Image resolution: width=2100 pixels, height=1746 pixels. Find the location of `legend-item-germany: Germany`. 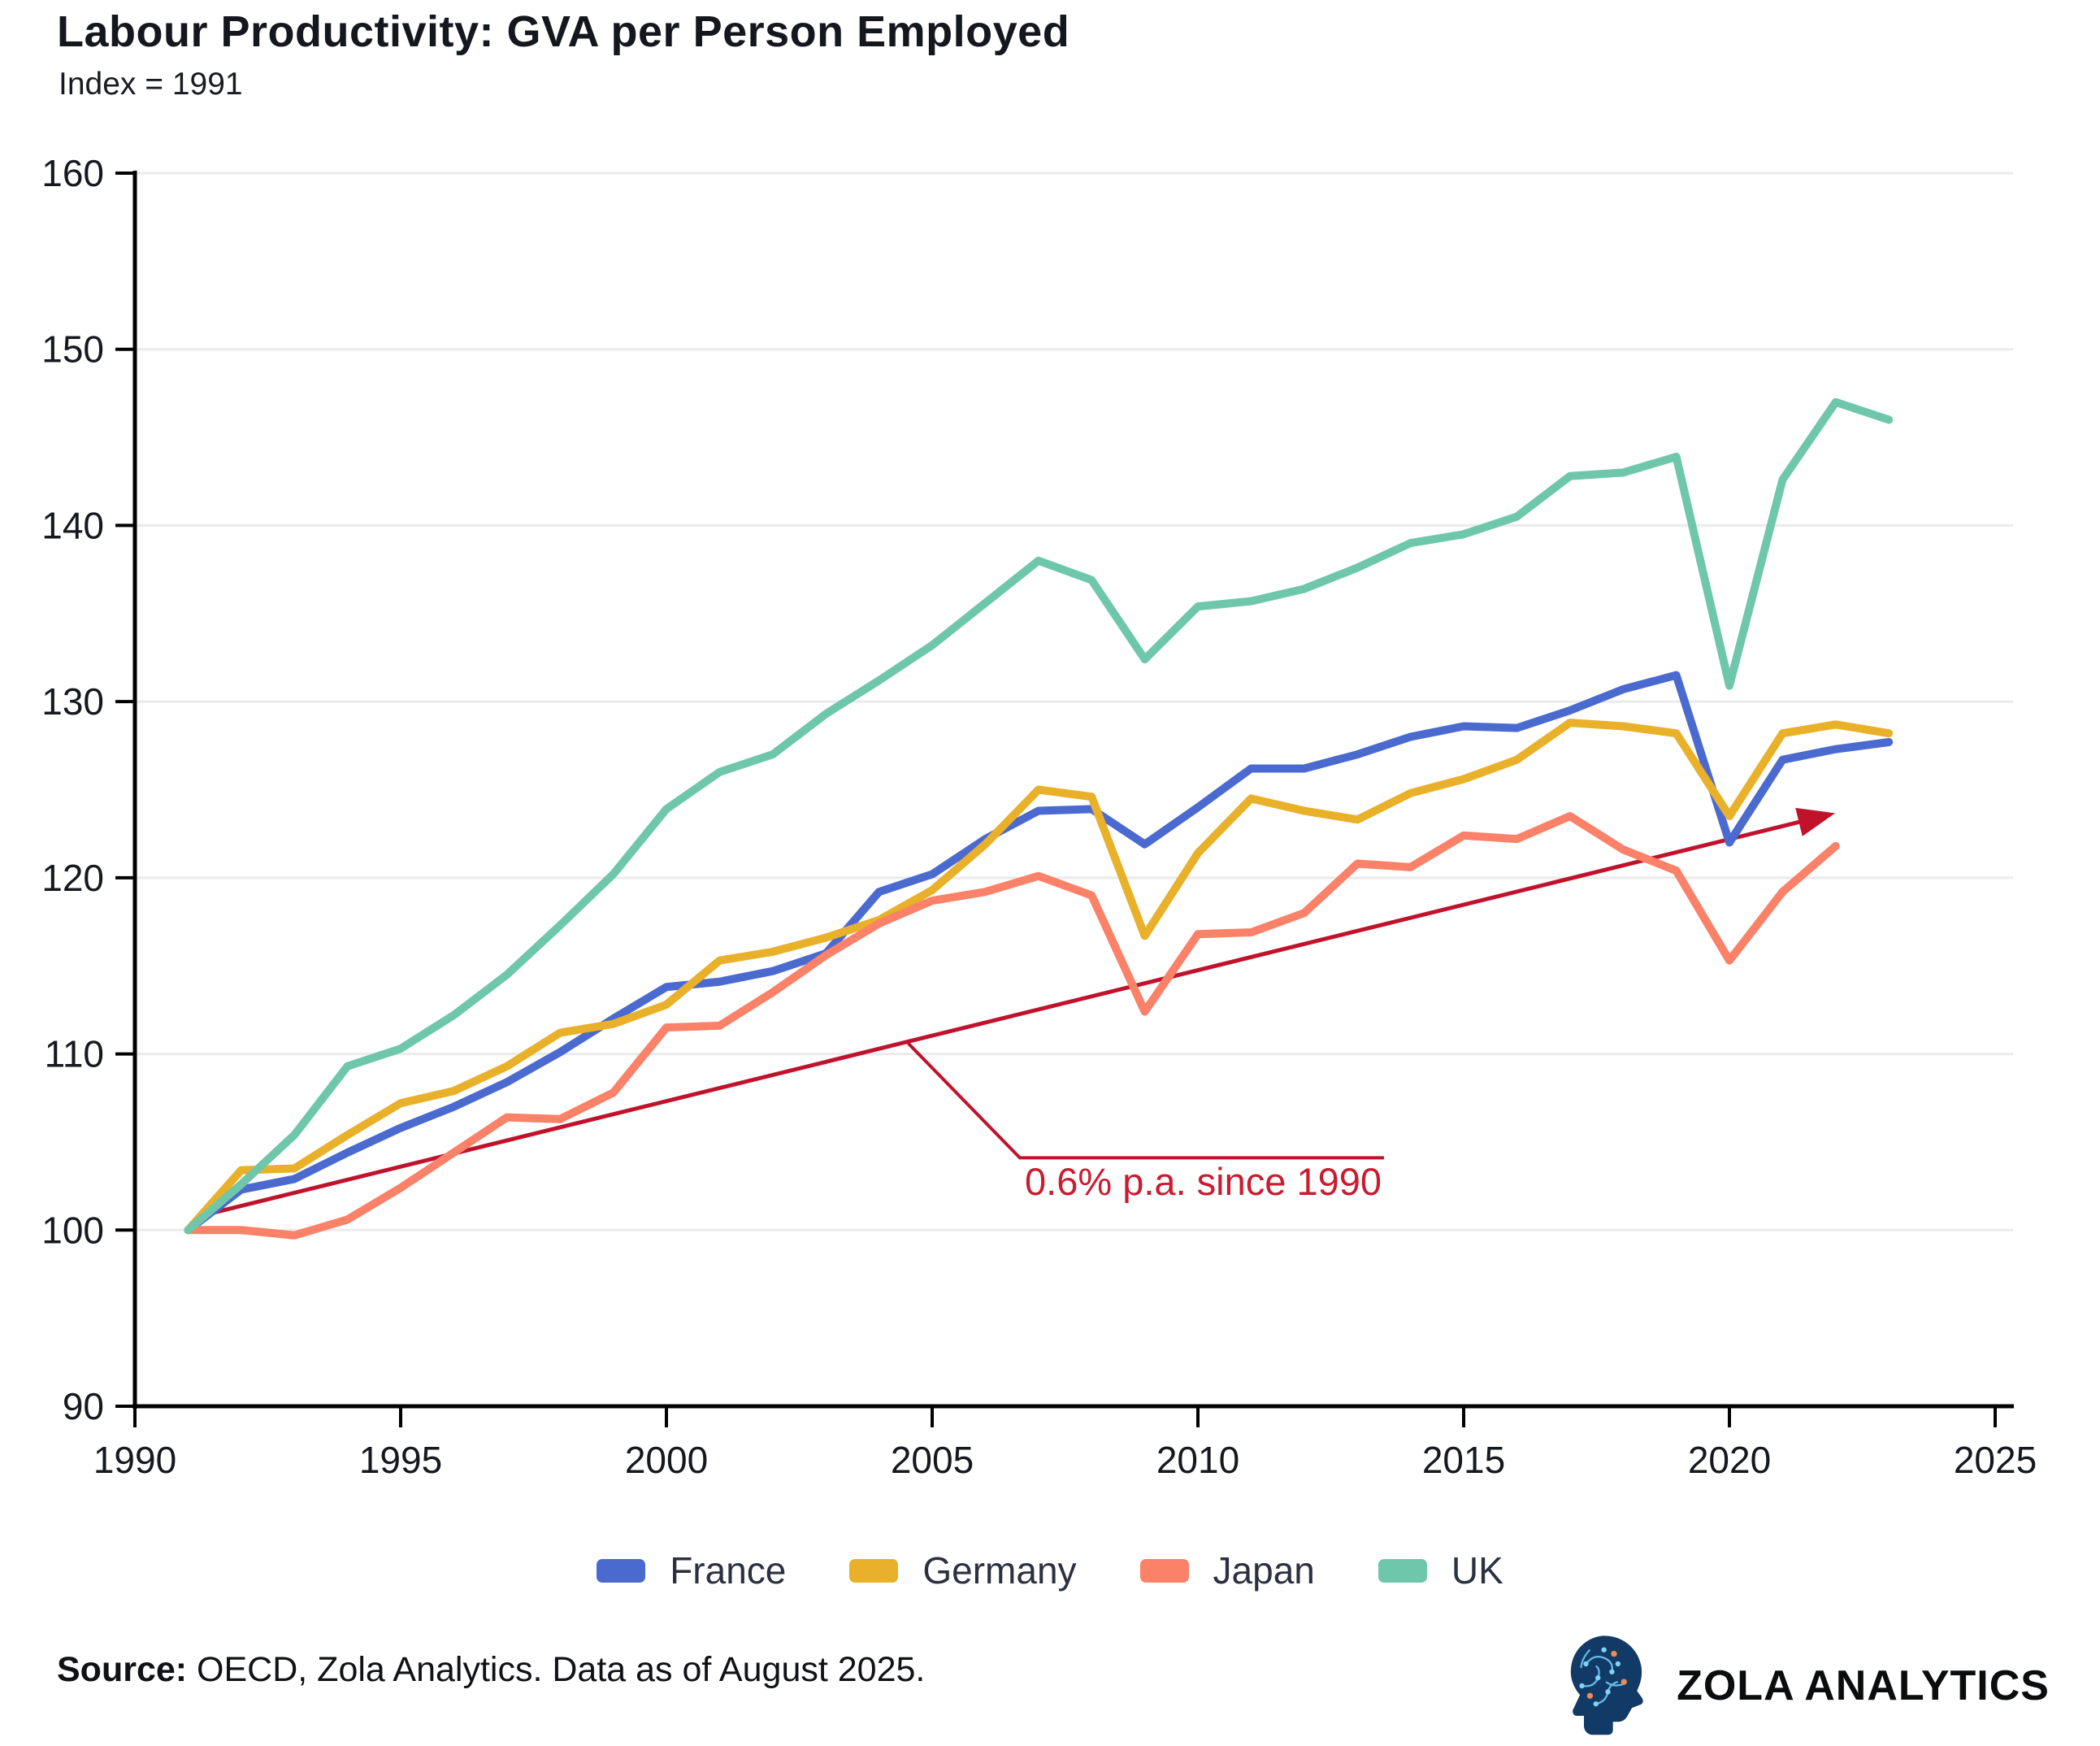

legend-item-germany: Germany is located at coordinates (963, 1570).